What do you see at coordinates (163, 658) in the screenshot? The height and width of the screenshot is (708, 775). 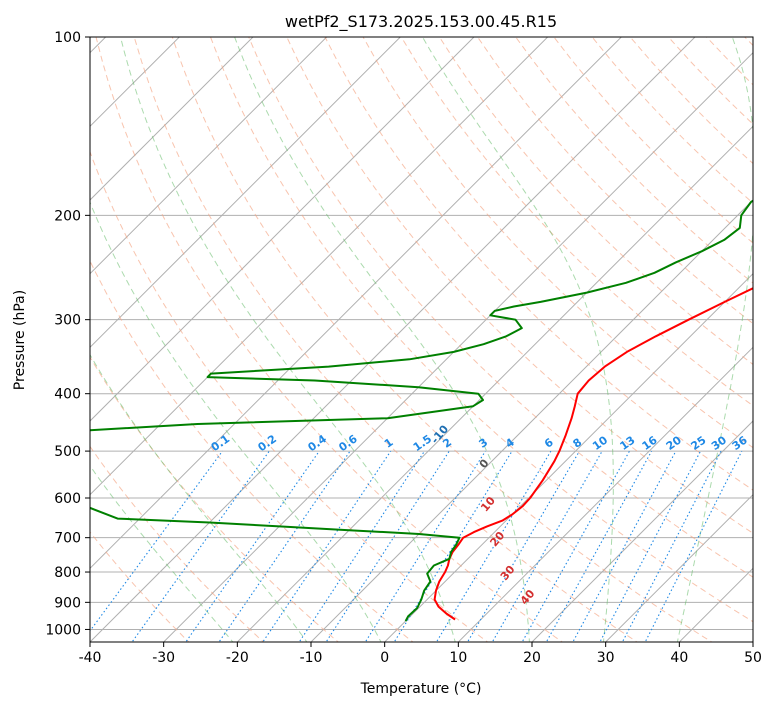 I see `x-tick-label: -30` at bounding box center [163, 658].